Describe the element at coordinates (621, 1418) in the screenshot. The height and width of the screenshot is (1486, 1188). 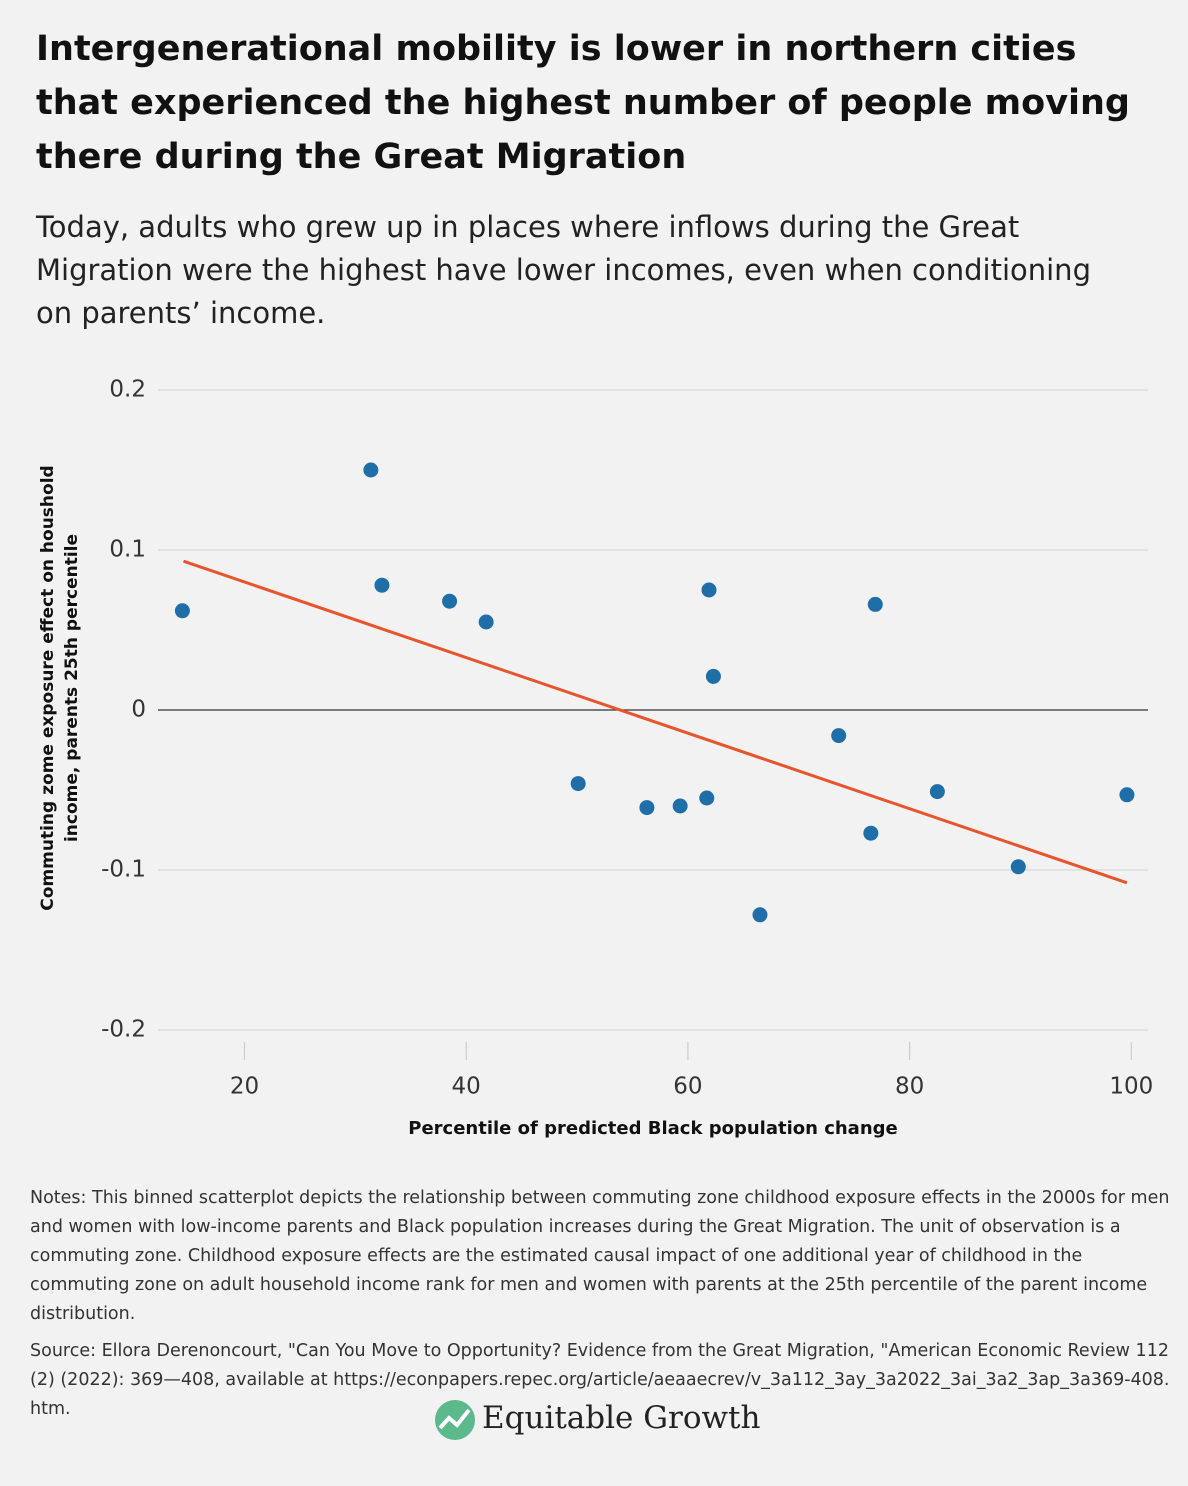
I see `logo: Equitable Growth` at that location.